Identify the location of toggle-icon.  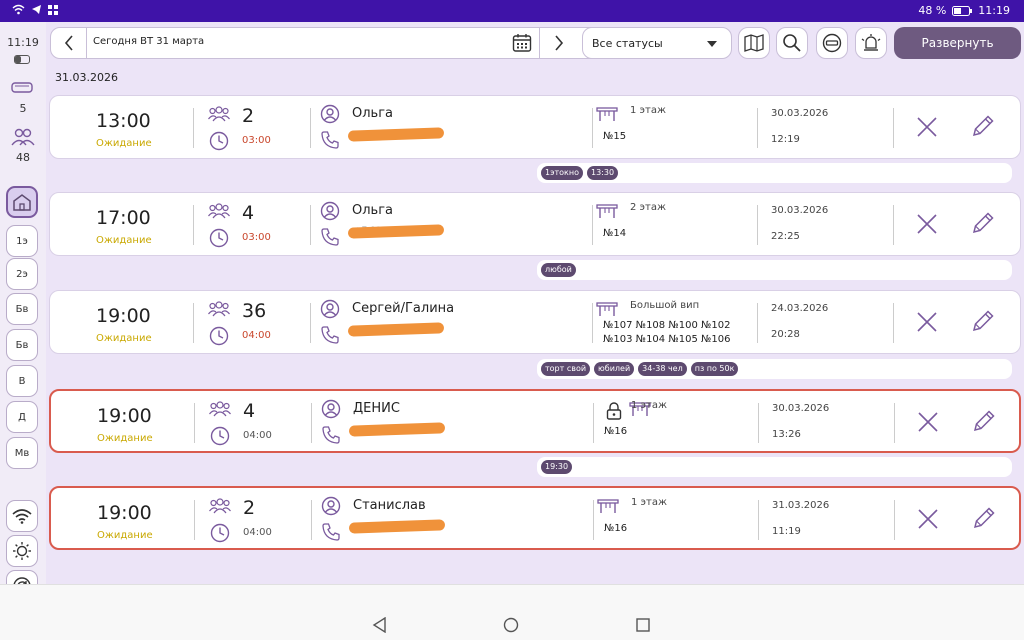
(22, 59).